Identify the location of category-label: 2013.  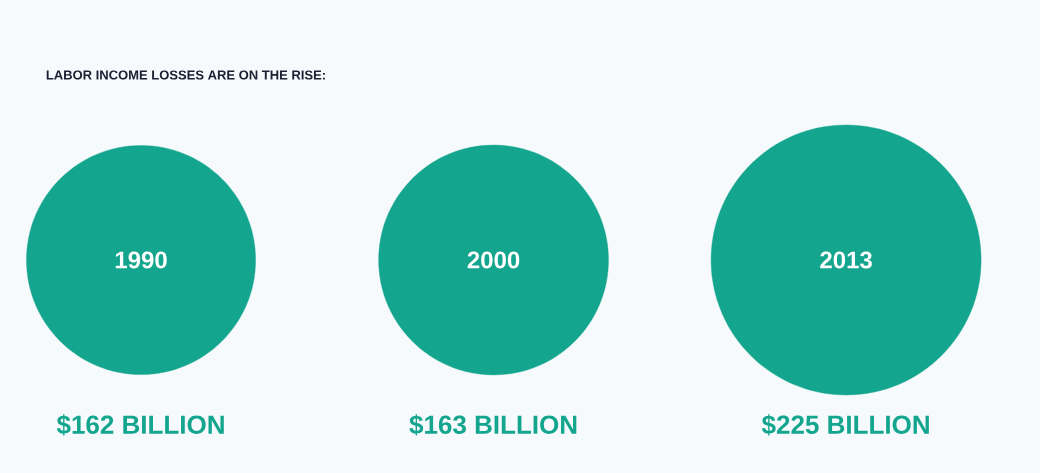
(846, 260).